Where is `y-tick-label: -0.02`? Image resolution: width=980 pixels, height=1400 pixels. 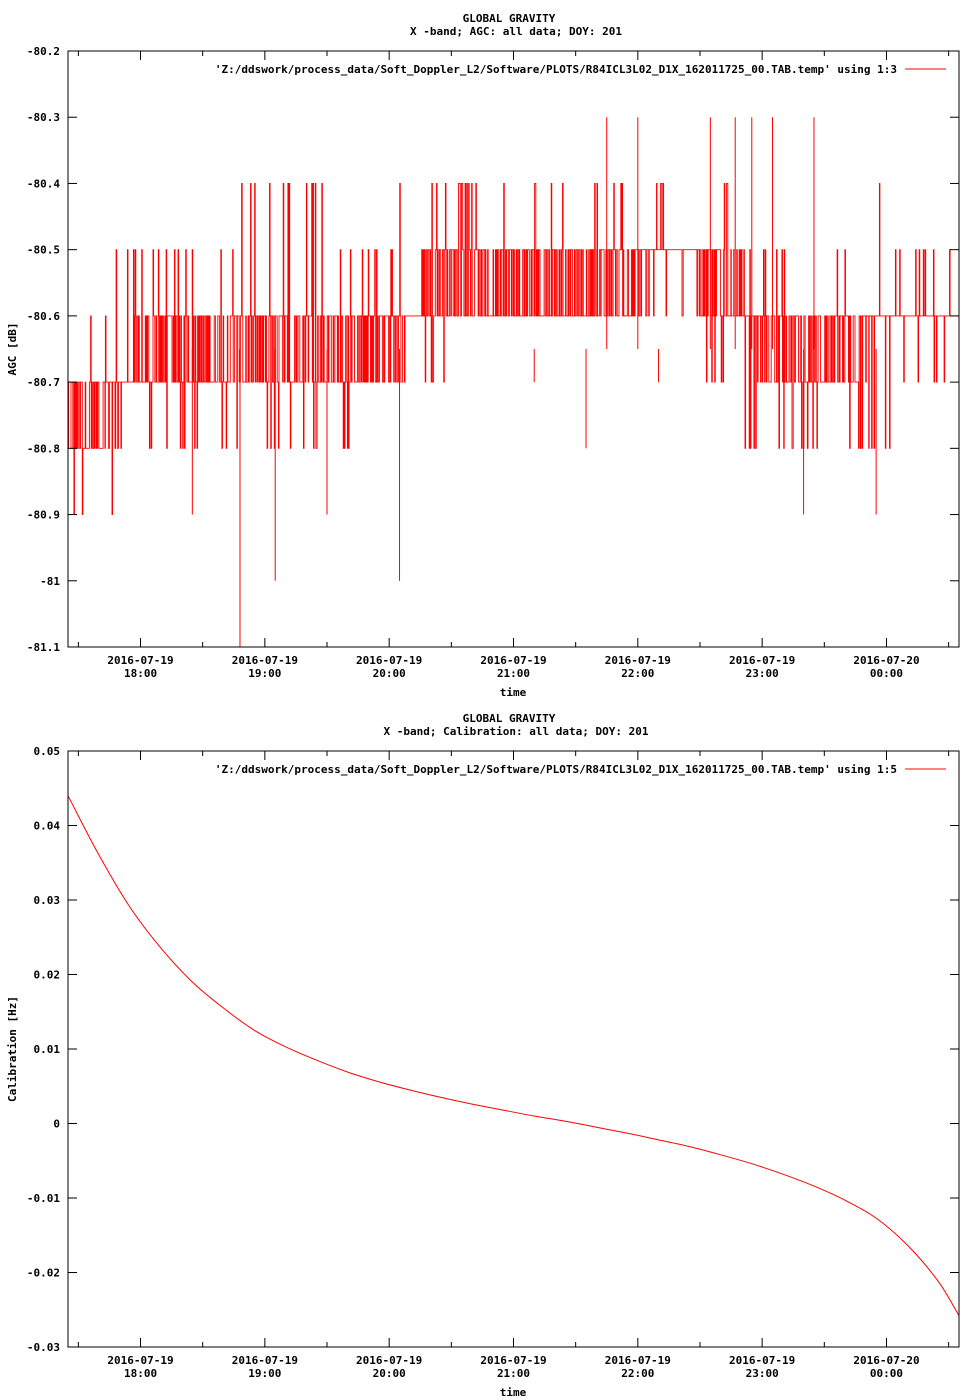 y-tick-label: -0.02 is located at coordinates (43, 1273).